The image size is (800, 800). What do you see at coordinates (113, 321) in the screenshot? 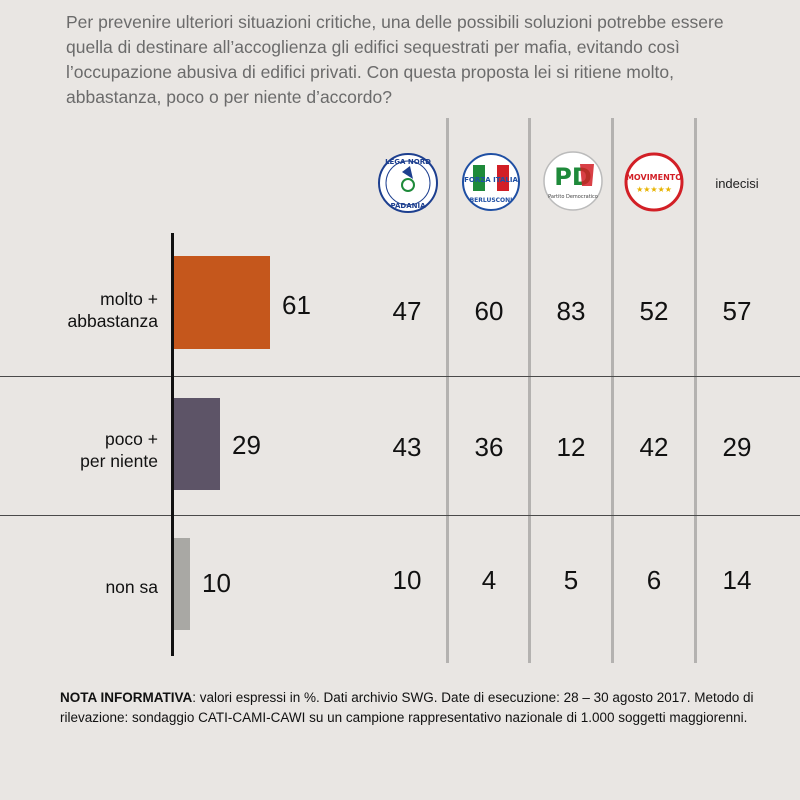
I see `row-label-molto-line2: abbastanza` at bounding box center [113, 321].